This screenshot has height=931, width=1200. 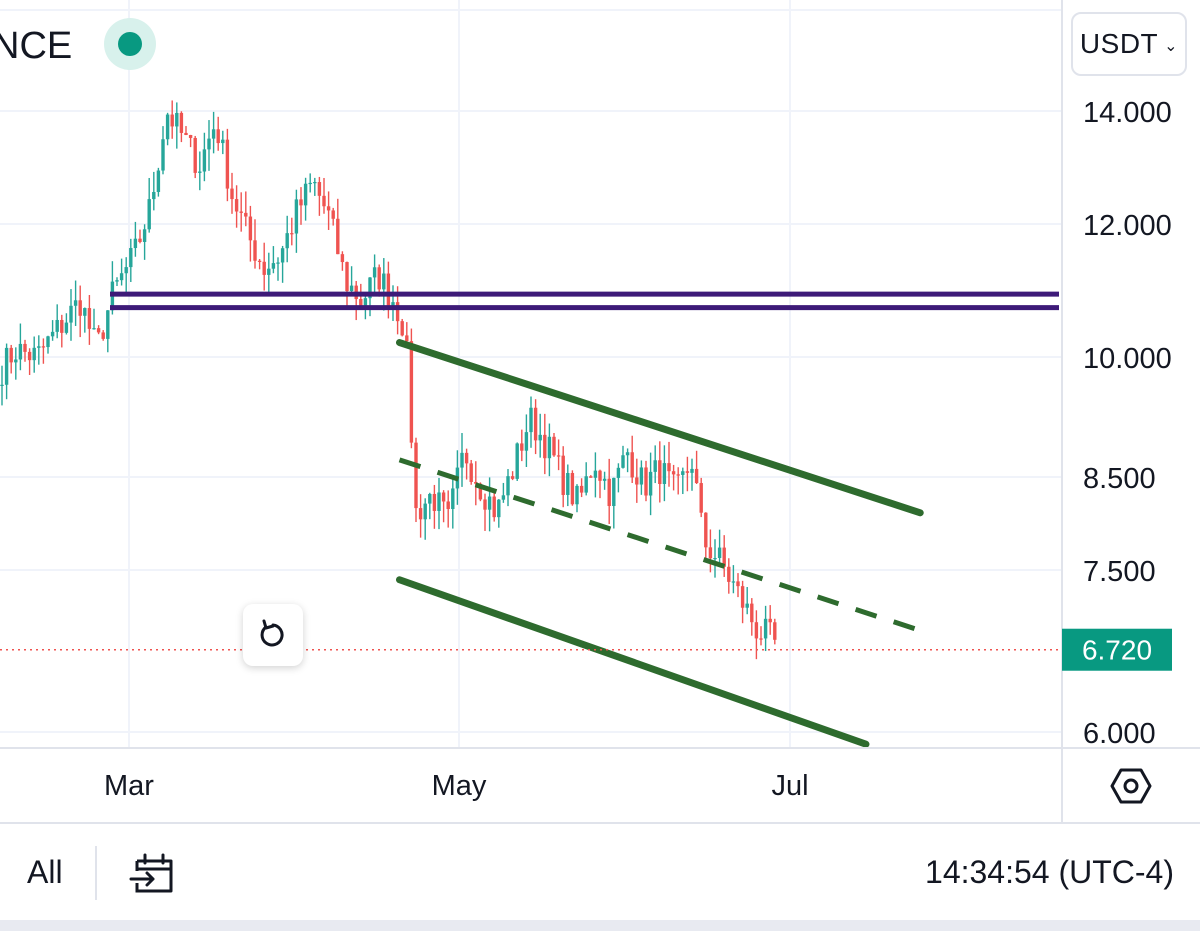 I want to click on x-tick-label: May, so click(x=459, y=786).